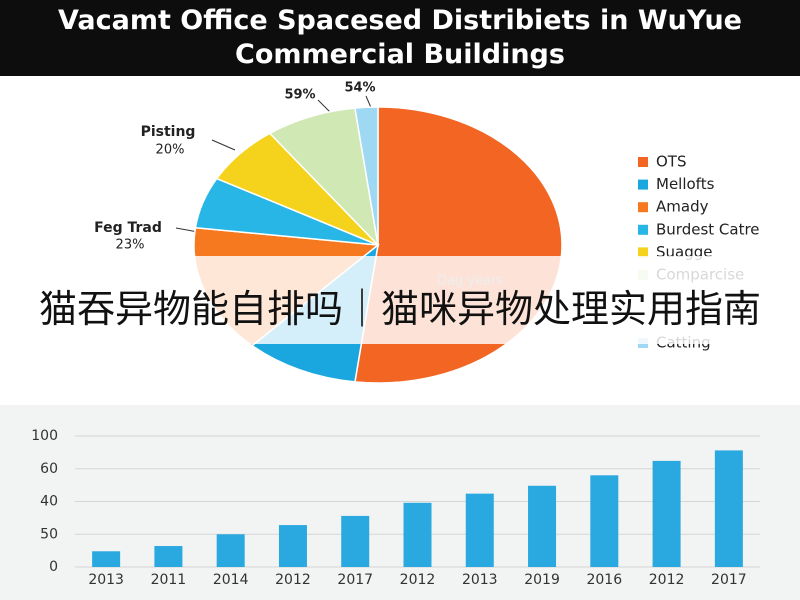 This screenshot has height=600, width=800. I want to click on annotation: Pisting, so click(168, 132).